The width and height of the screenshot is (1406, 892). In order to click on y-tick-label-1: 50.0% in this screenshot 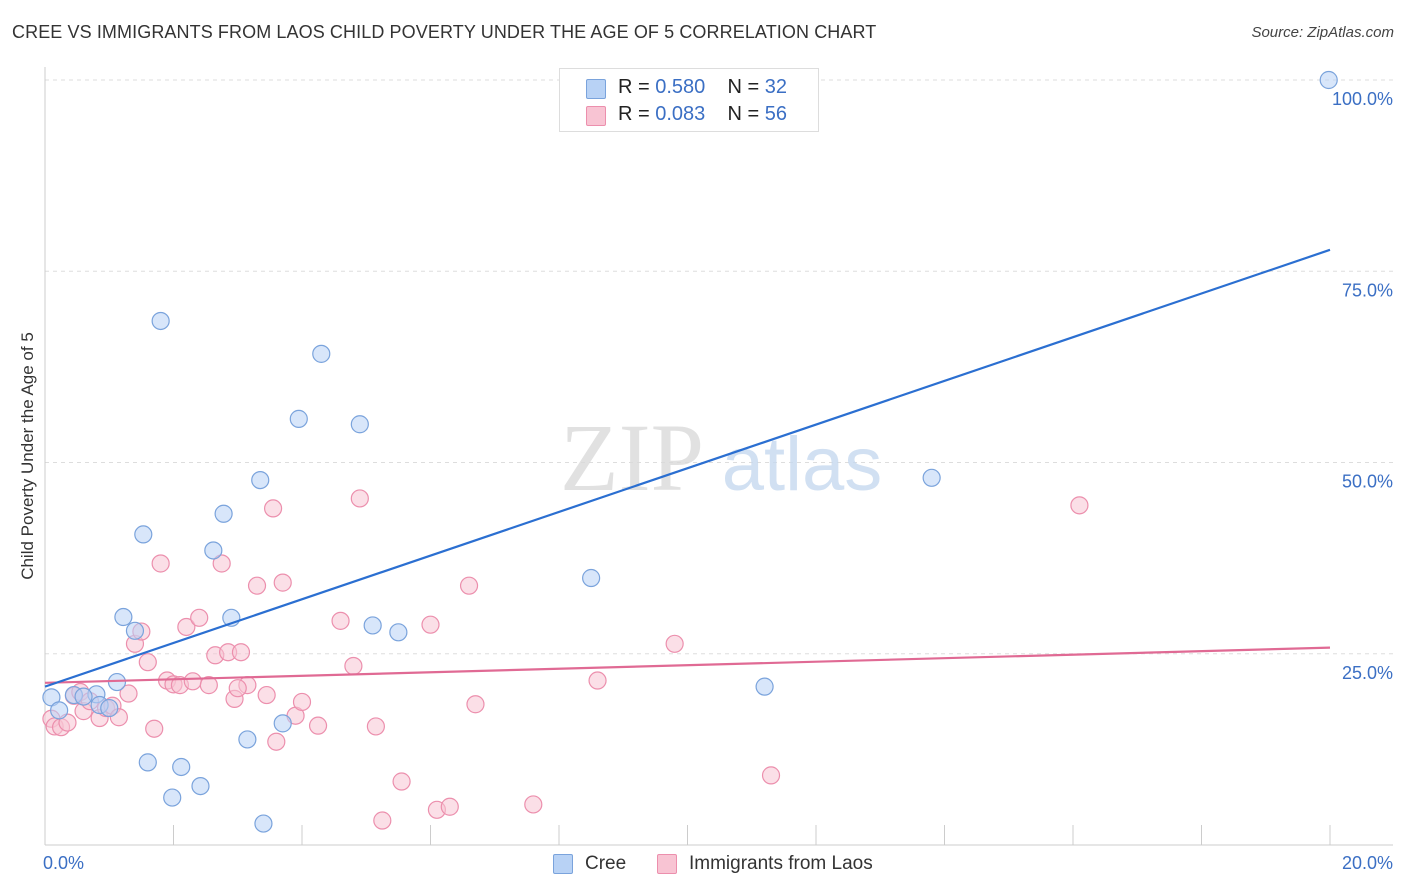, I will do `click(1367, 482)`.